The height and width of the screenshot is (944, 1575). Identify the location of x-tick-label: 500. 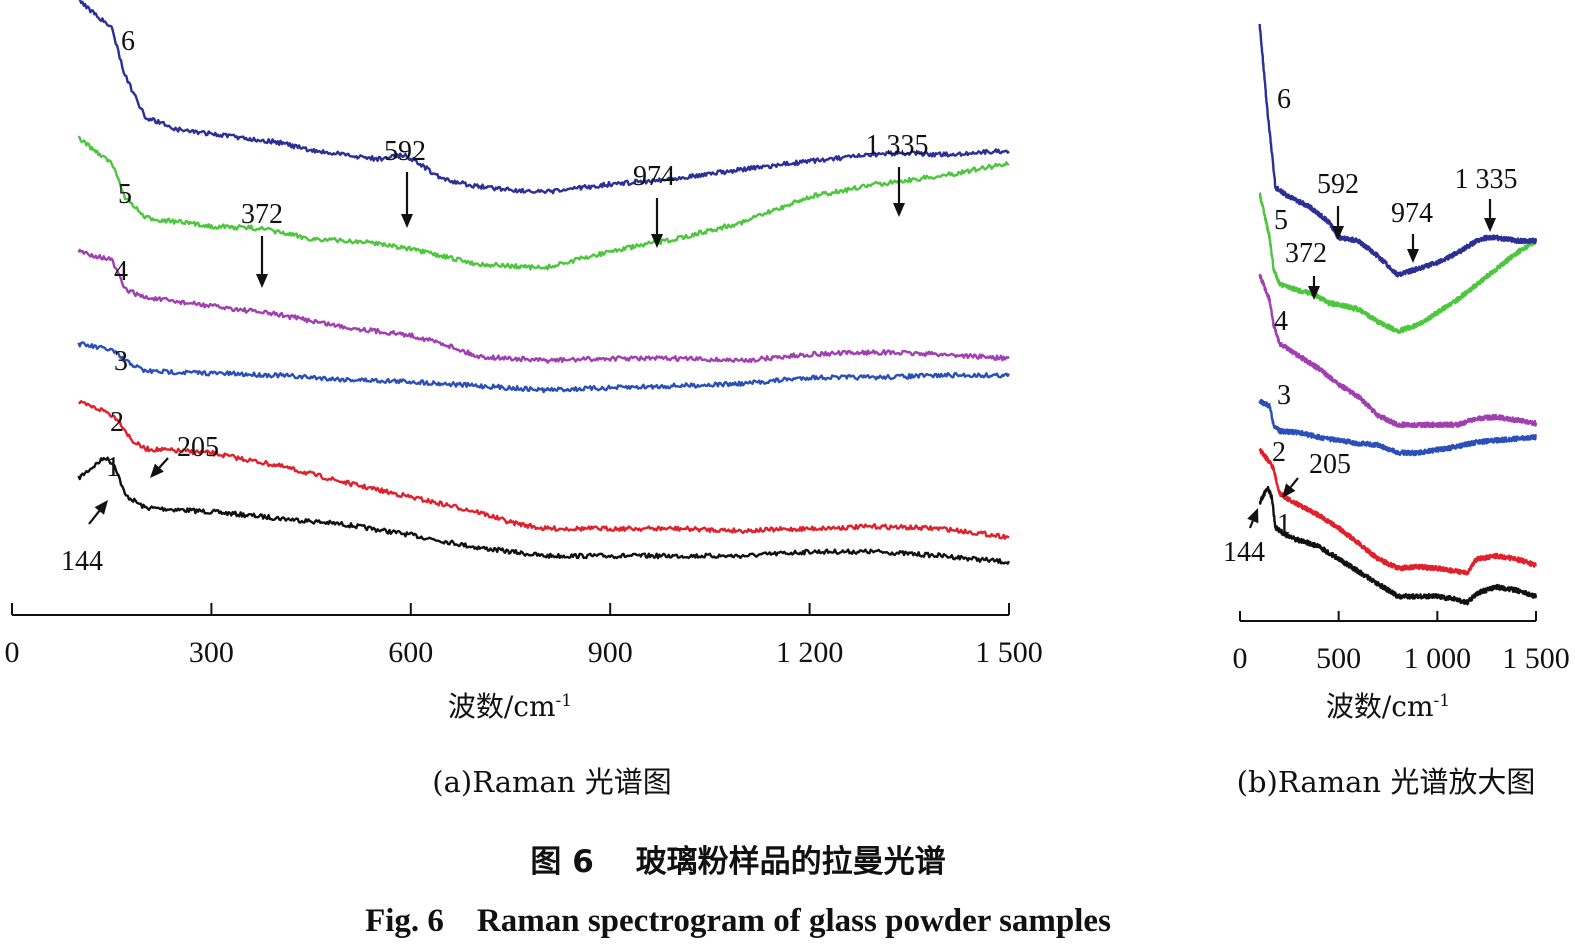
(1338, 658).